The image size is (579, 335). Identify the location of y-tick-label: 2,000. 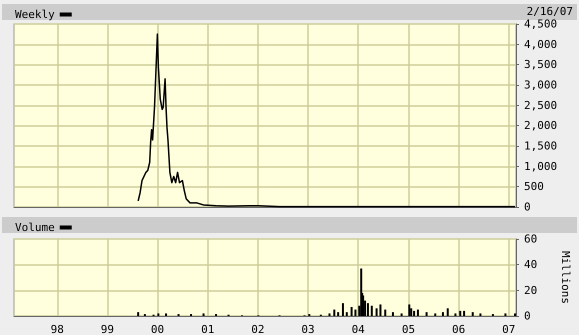
(541, 125).